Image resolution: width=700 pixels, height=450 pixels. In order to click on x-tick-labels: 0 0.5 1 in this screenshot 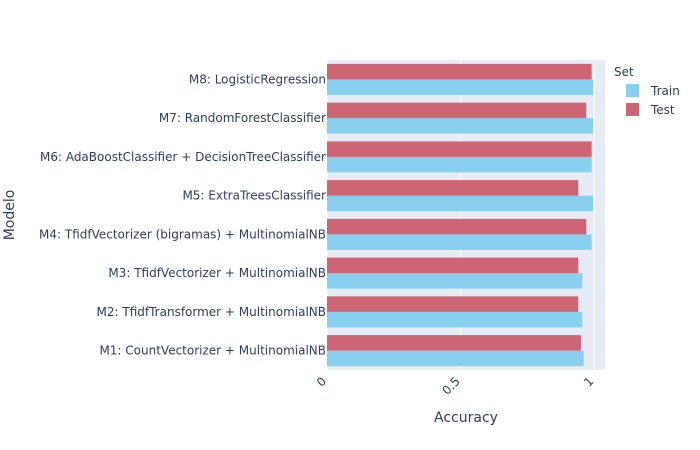, I will do `click(455, 385)`.